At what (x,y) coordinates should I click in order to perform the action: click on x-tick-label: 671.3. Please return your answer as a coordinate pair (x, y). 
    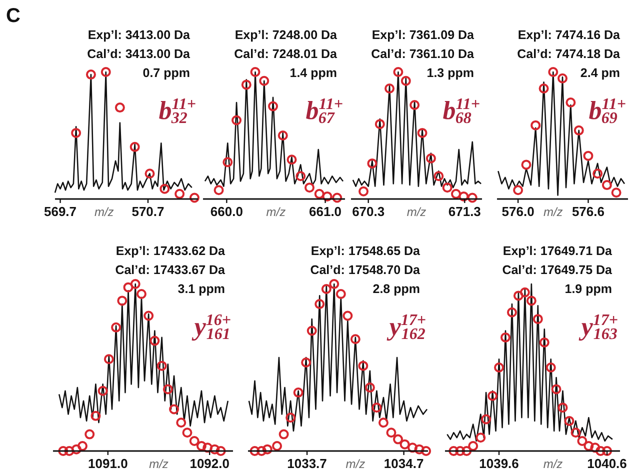
    Looking at the image, I should click on (464, 211).